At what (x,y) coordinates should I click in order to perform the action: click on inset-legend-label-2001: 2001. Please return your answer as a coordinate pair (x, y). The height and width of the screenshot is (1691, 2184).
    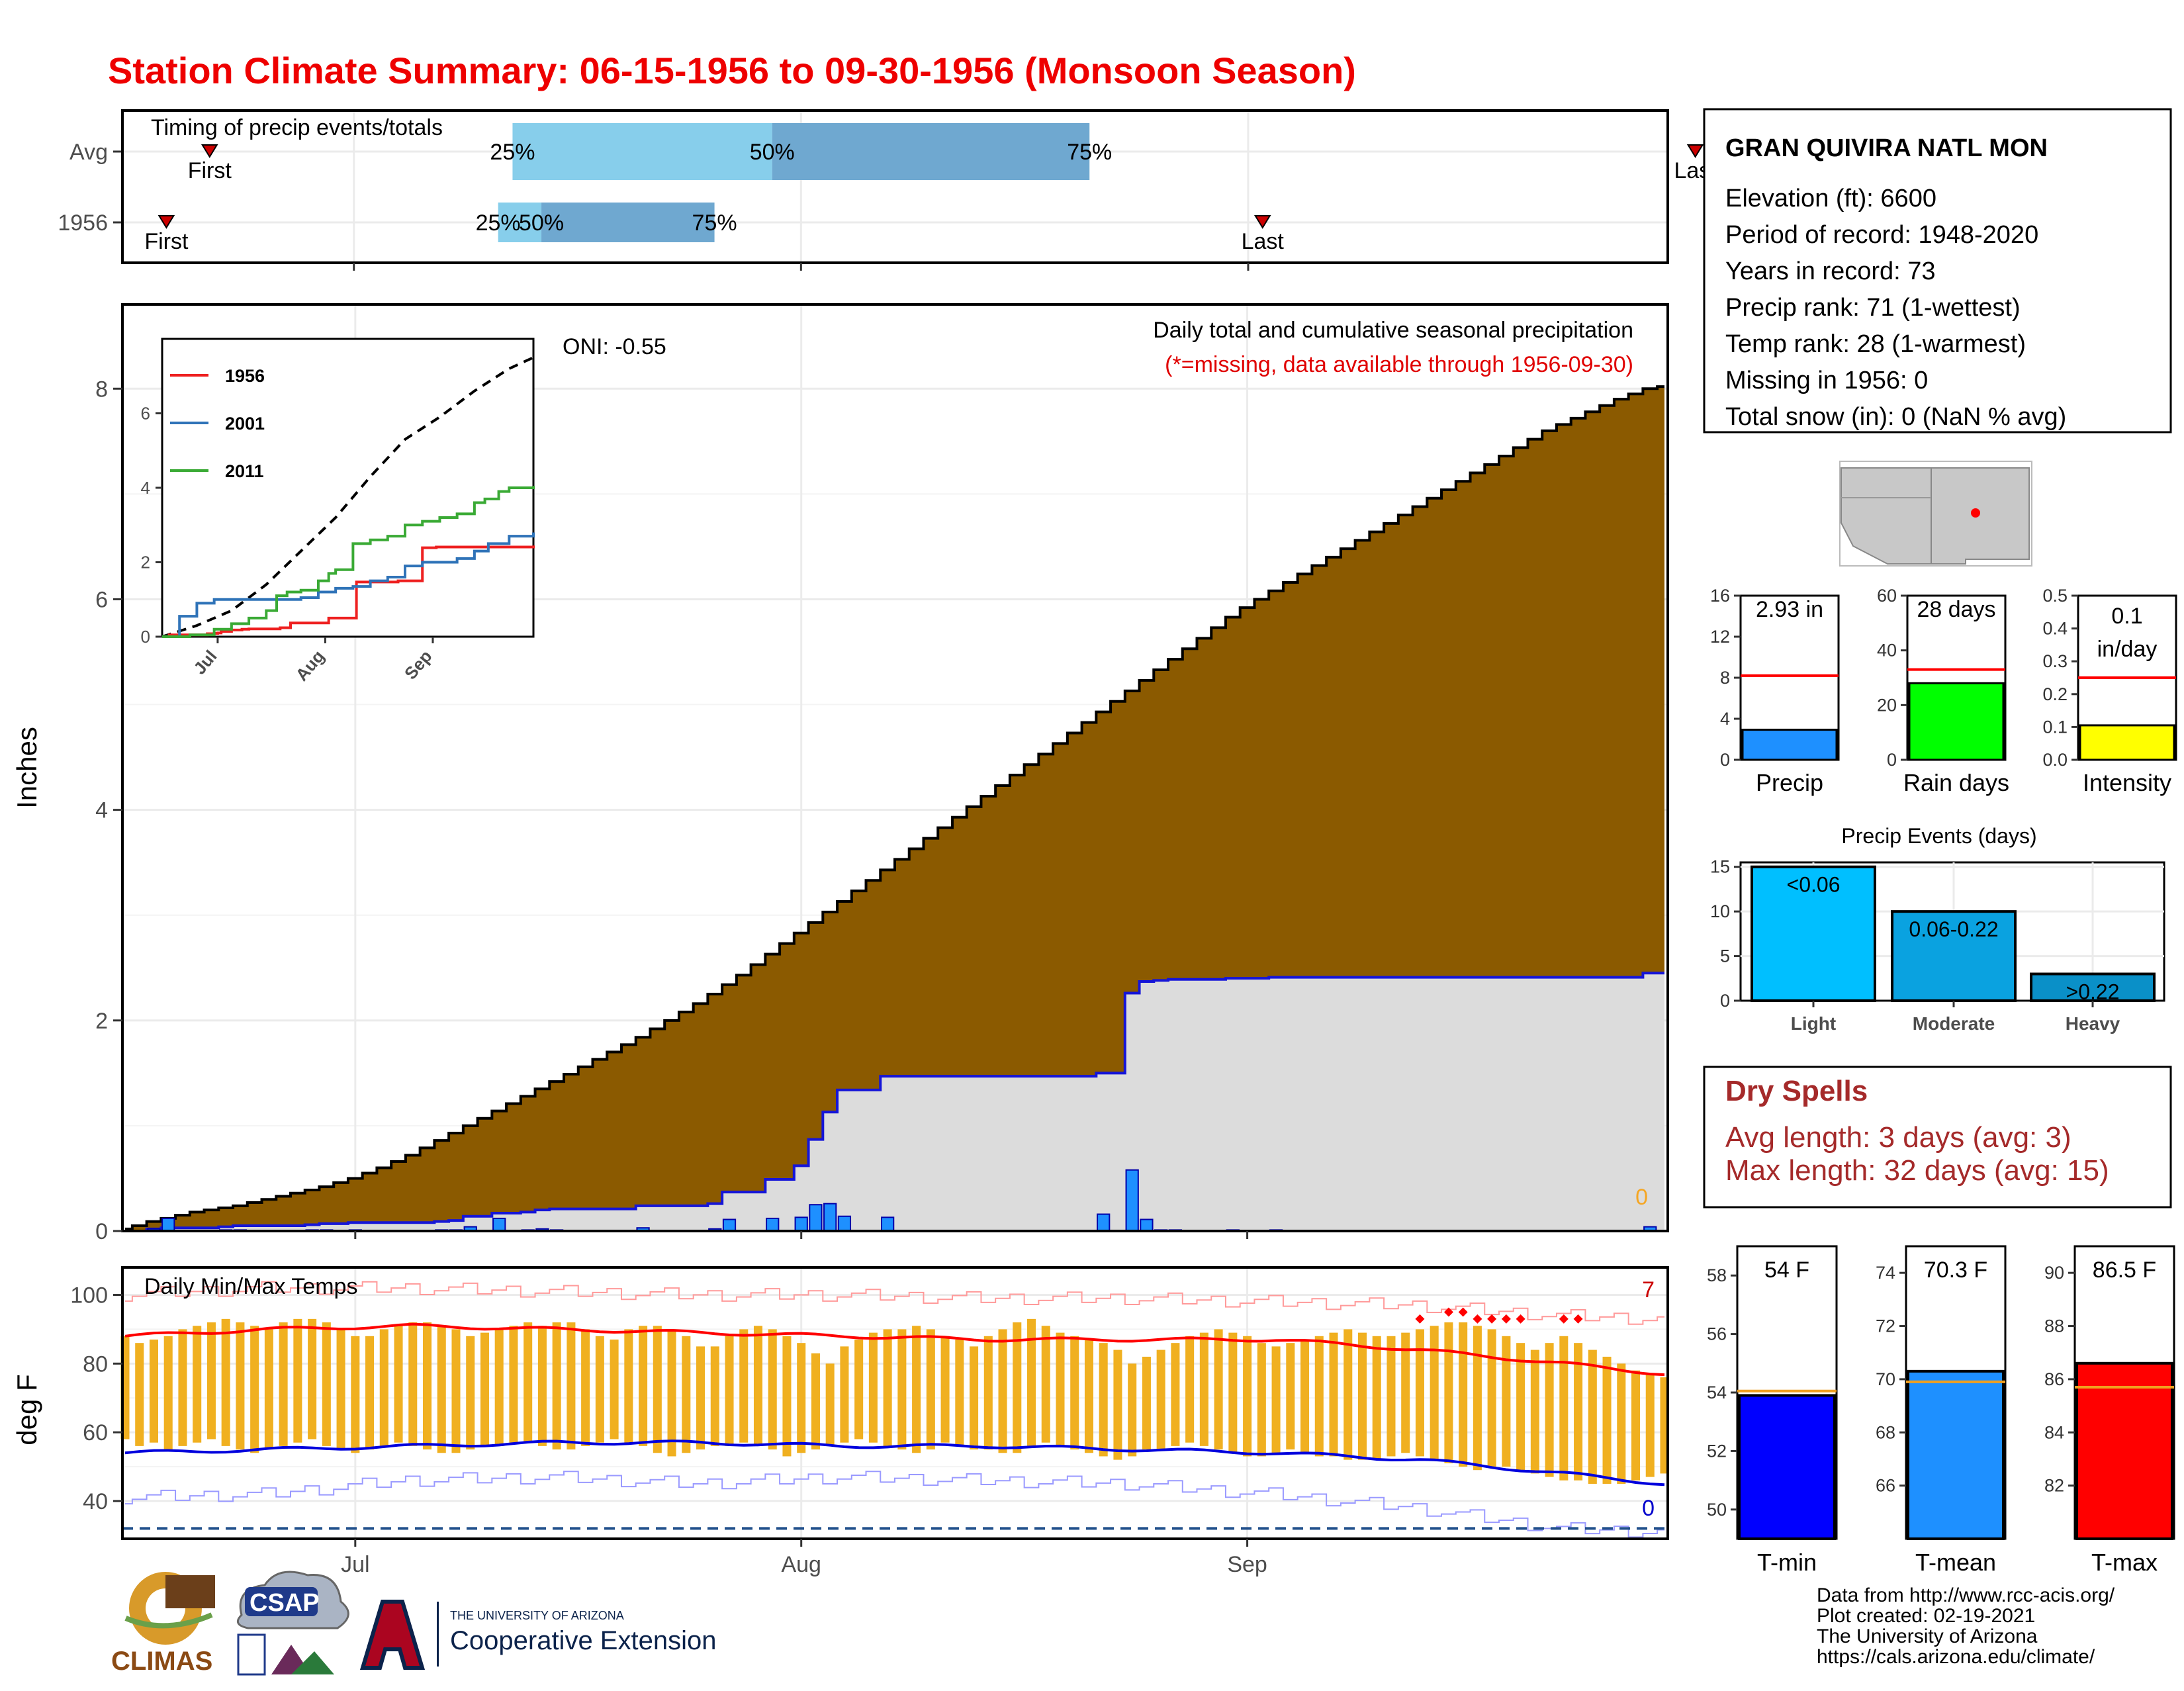
    Looking at the image, I should click on (245, 424).